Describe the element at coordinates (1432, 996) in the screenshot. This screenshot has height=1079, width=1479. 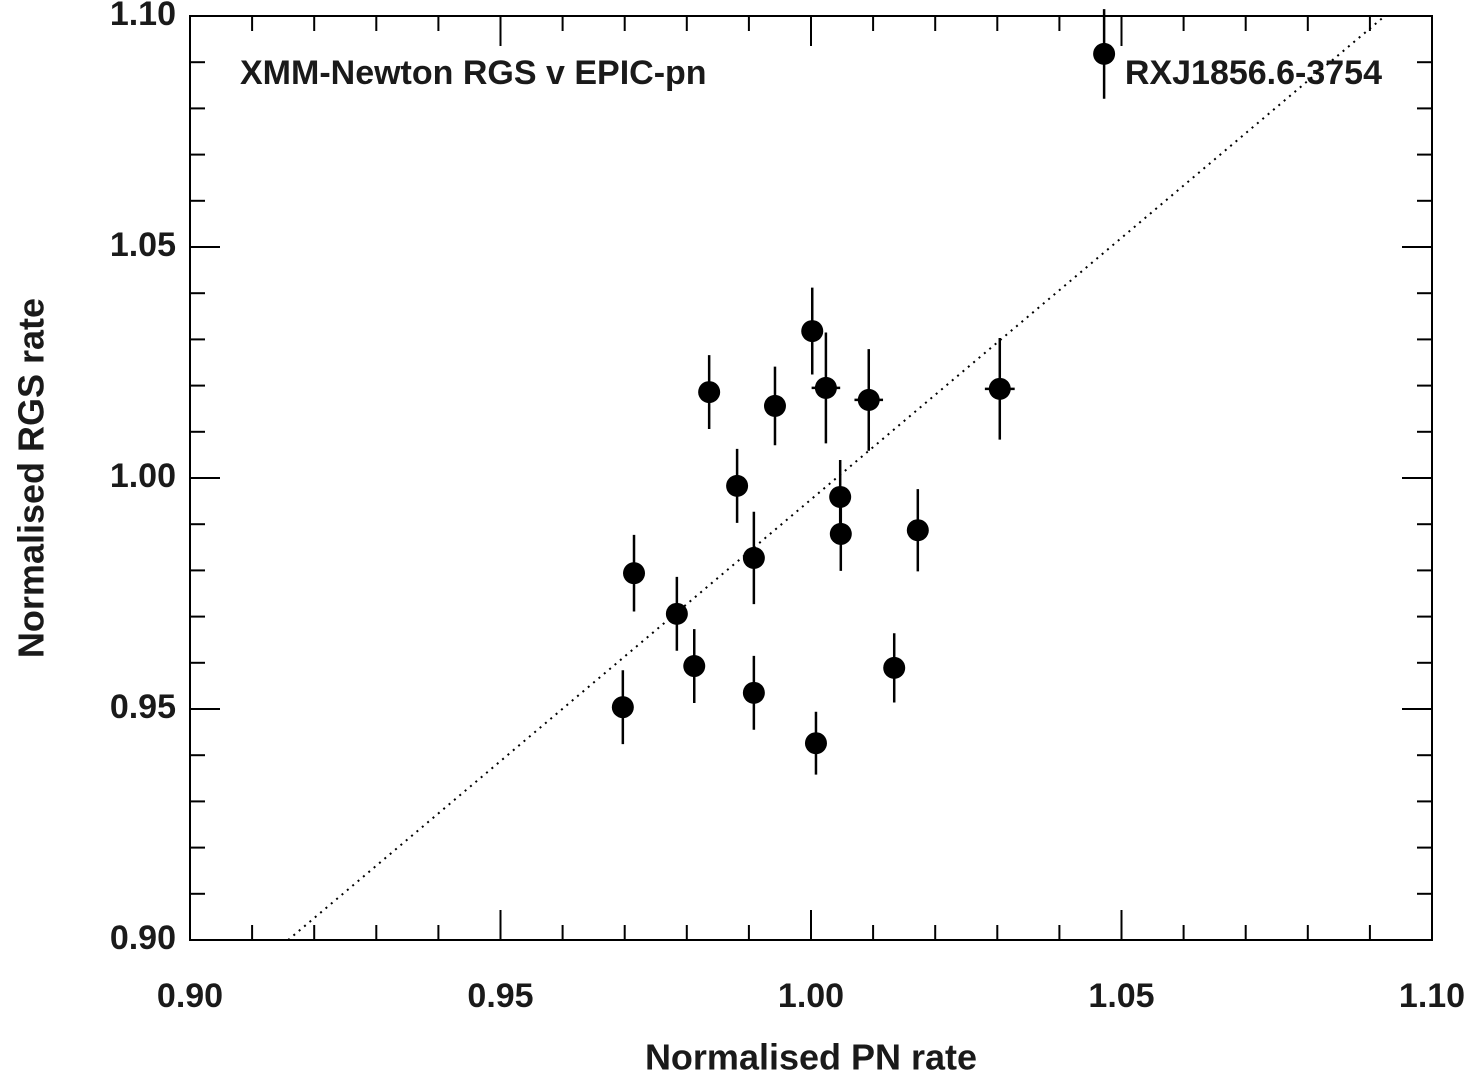
I see `x-tick-label: 1.10` at that location.